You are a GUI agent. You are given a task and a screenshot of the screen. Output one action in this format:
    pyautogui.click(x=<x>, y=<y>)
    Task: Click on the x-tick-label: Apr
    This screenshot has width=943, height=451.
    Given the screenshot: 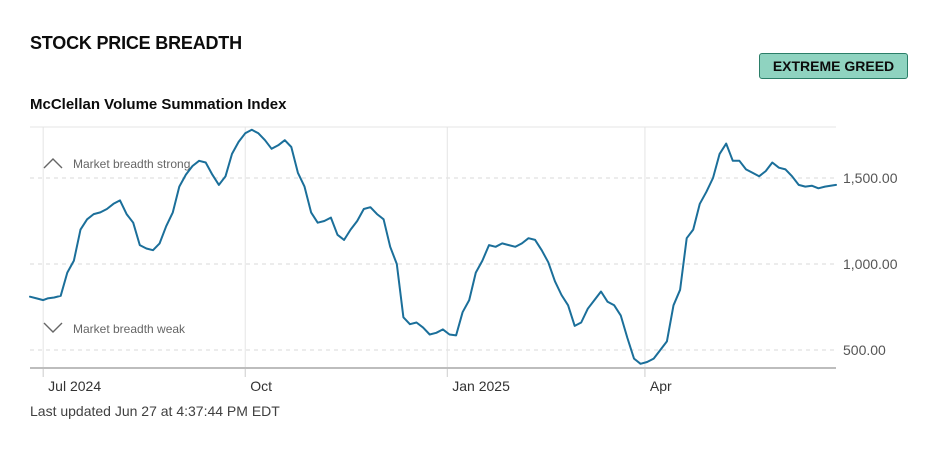 What is the action you would take?
    pyautogui.click(x=661, y=386)
    